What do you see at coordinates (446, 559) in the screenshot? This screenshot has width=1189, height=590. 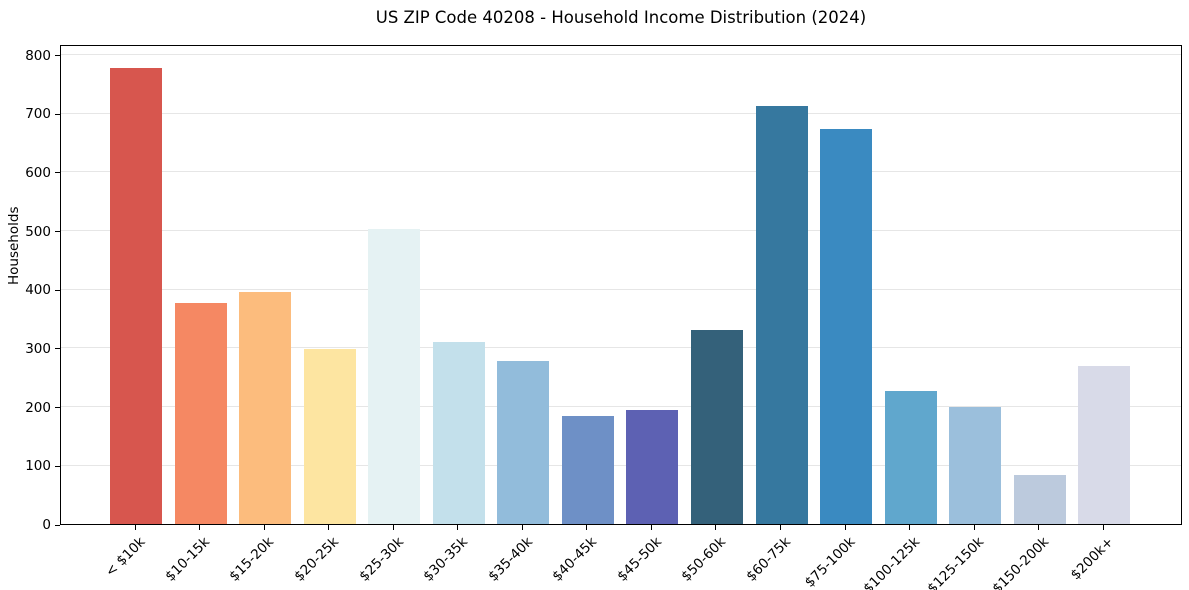 I see `x-tick-label: $30-35k` at bounding box center [446, 559].